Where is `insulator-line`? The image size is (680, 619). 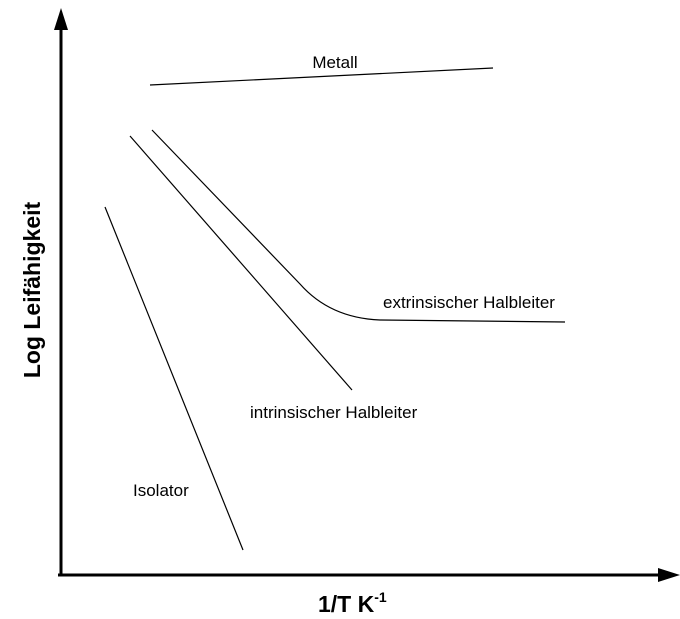 insulator-line is located at coordinates (174, 378).